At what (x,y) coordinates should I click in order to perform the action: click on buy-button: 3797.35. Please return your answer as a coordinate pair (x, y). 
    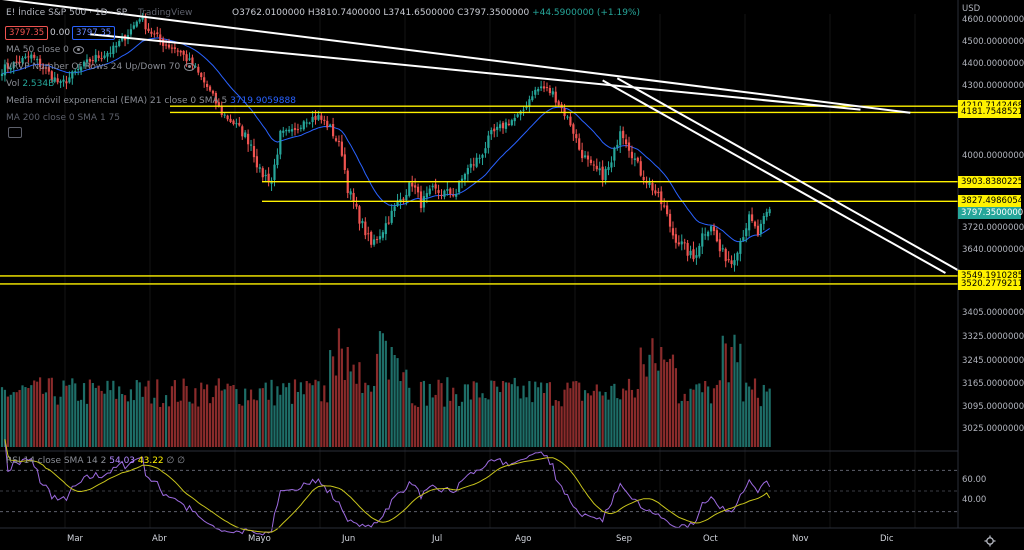
    Looking at the image, I should click on (94, 33).